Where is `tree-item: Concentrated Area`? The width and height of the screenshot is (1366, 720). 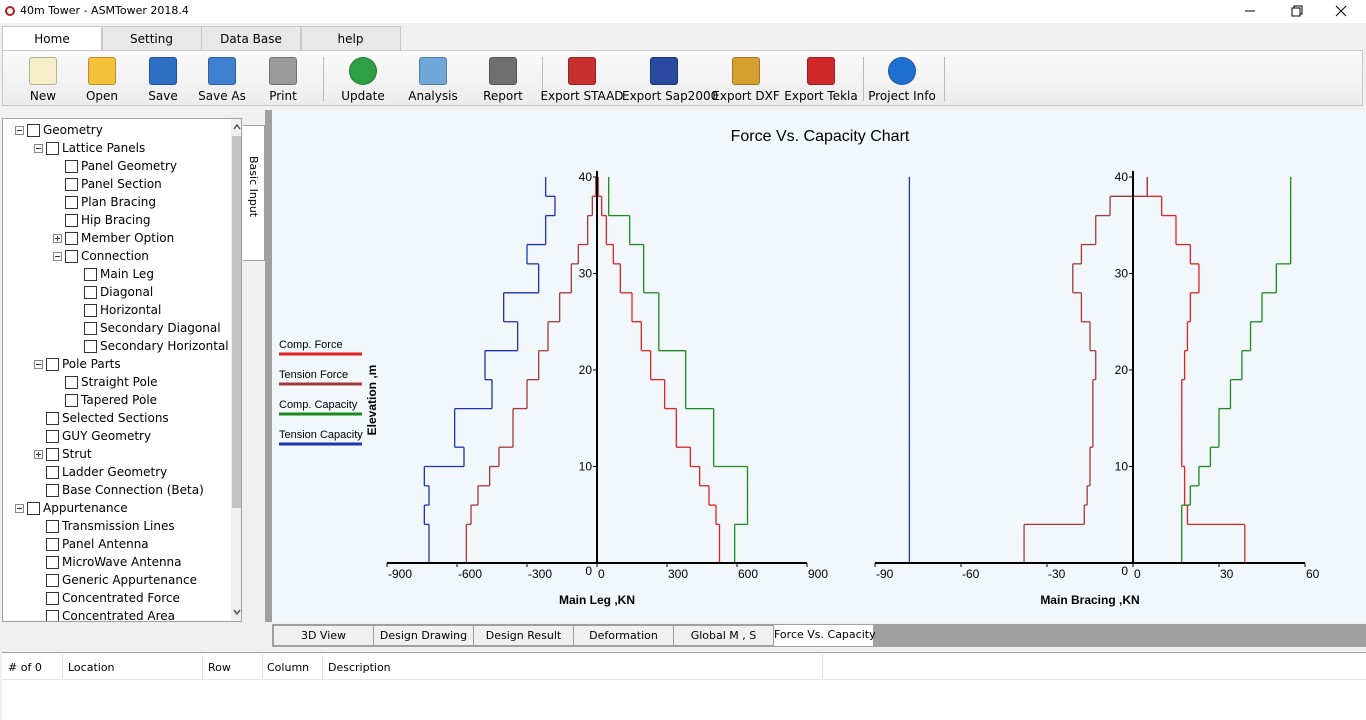 tree-item: Concentrated Area is located at coordinates (119, 615).